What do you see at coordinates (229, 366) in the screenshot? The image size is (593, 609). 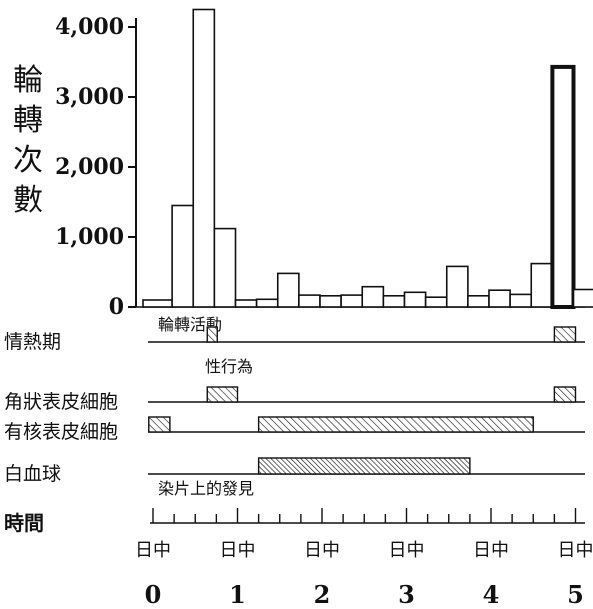 I see `row-note: 性行為` at bounding box center [229, 366].